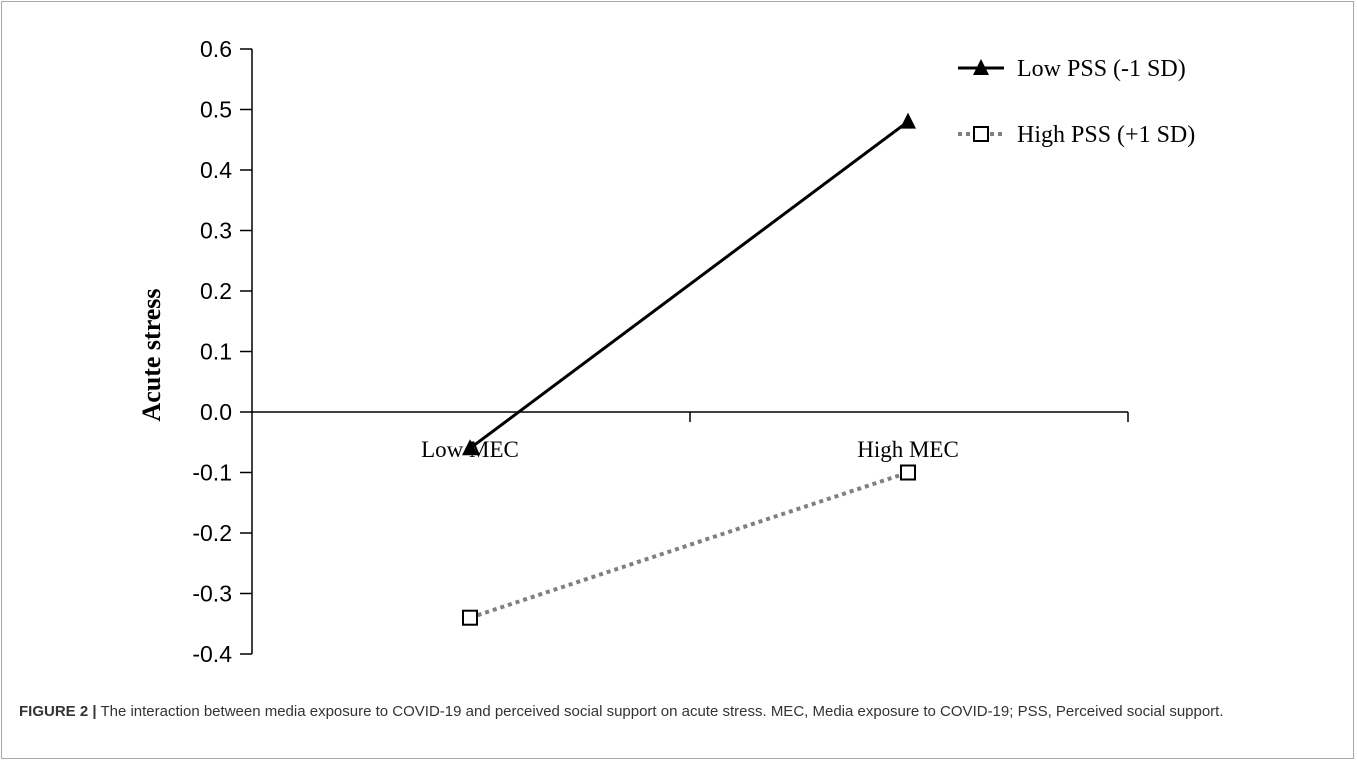 Image resolution: width=1357 pixels, height=762 pixels. What do you see at coordinates (216, 110) in the screenshot?
I see `y-tick-label: 0.5` at bounding box center [216, 110].